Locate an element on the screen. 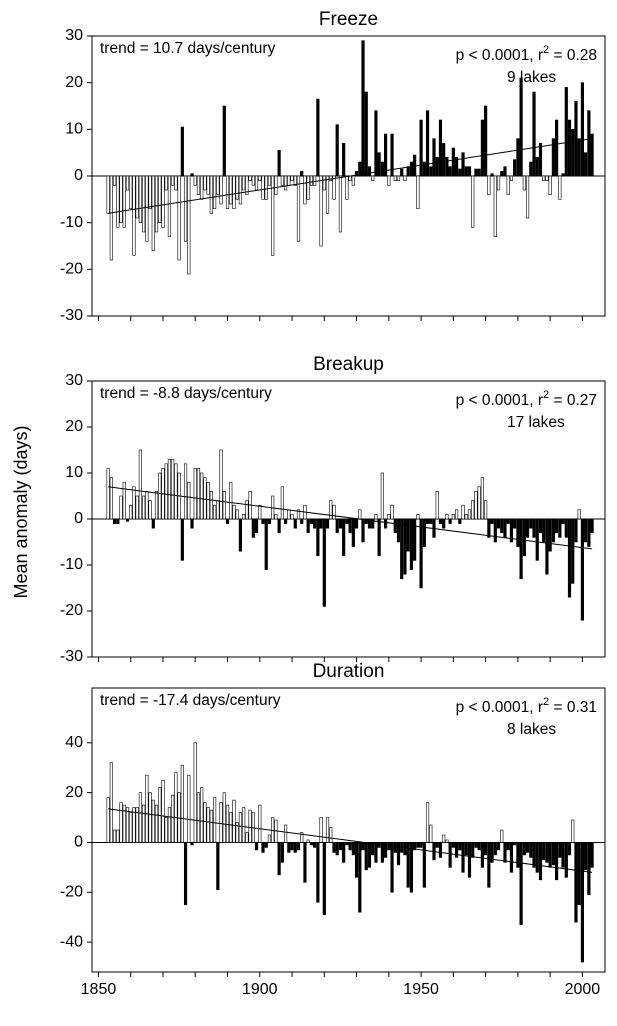  lakes-annotation: 9 lakes is located at coordinates (531, 77).